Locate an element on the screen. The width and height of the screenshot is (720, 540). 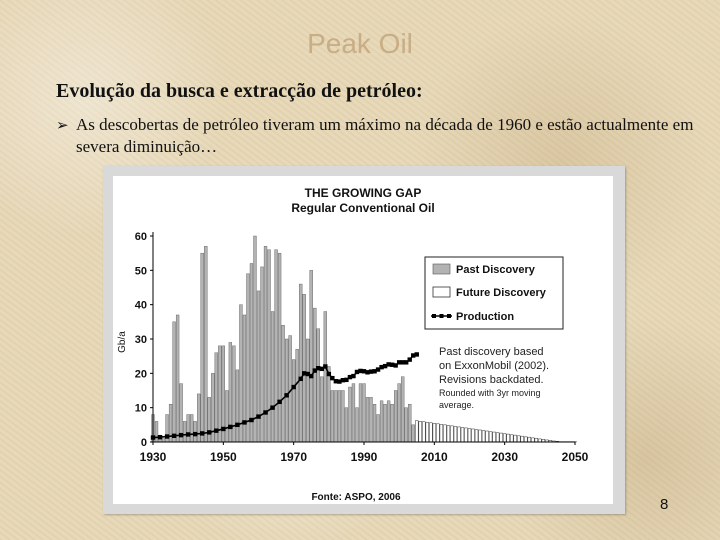
y-axis-label: Gb/a is located at coordinates (122, 342).